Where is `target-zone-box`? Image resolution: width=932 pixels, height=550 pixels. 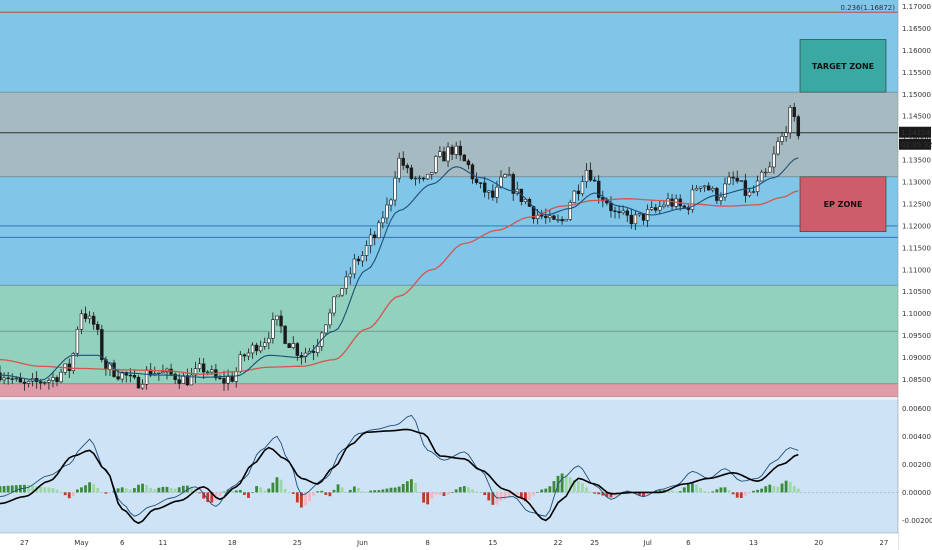 target-zone-box is located at coordinates (843, 66).